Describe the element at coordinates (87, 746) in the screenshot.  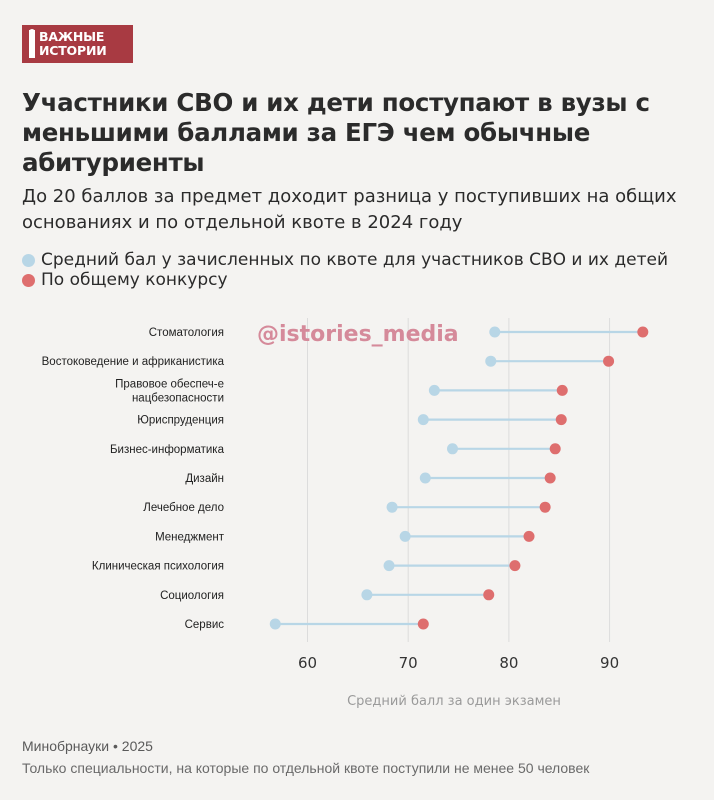
I see `source-note: Минобрнауки • 2025` at that location.